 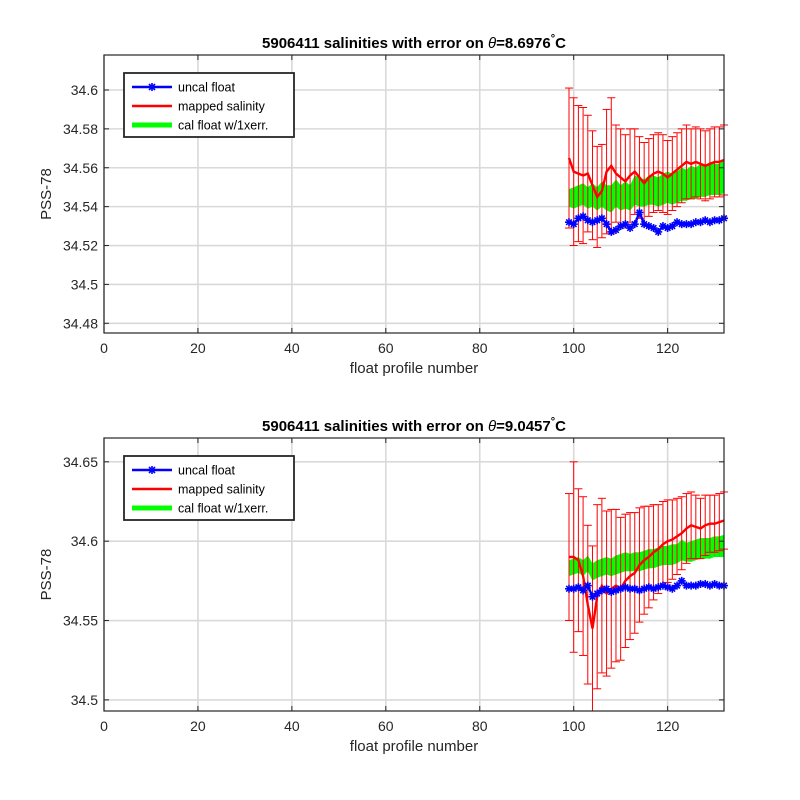 What do you see at coordinates (523, 43) in the screenshot?
I see `title-value: =8.6976` at bounding box center [523, 43].